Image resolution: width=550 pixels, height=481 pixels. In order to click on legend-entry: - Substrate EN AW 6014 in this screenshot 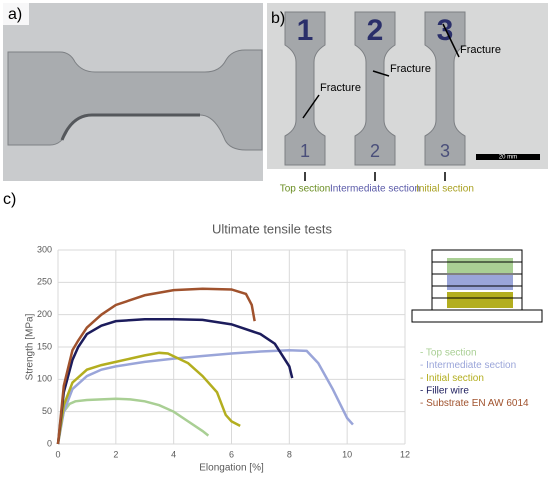, I will do `click(474, 403)`.